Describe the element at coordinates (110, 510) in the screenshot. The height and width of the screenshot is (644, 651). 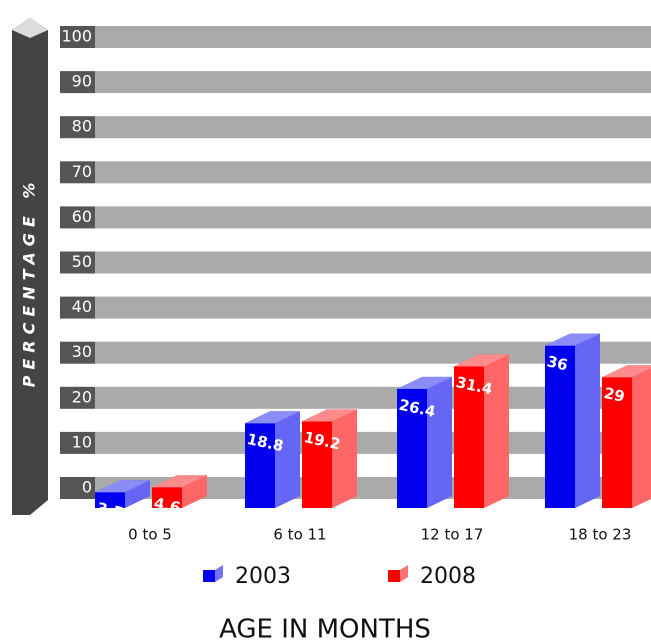
I see `value-label: 3.5` at that location.